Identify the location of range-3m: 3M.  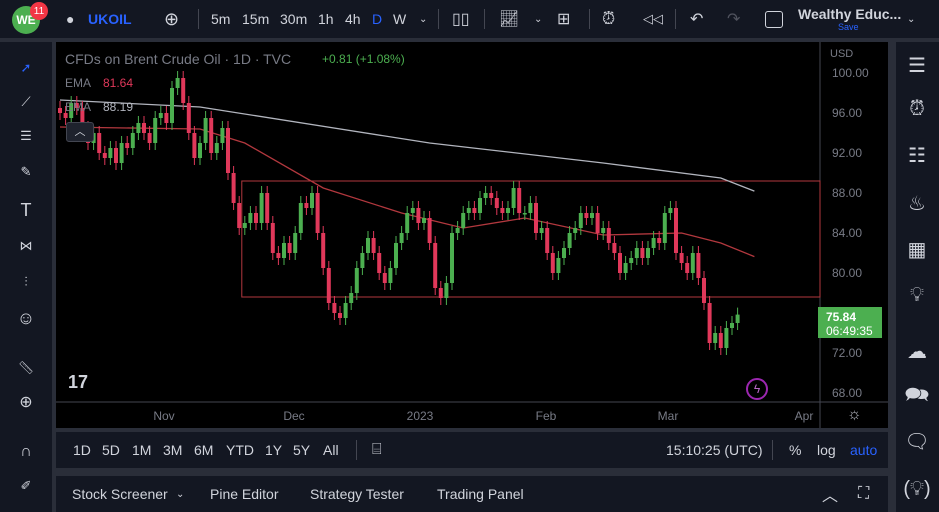
(173, 450).